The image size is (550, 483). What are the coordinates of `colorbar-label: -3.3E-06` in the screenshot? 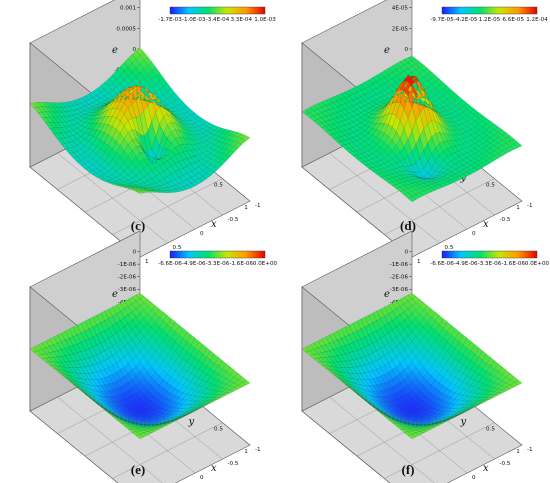 It's located at (218, 264).